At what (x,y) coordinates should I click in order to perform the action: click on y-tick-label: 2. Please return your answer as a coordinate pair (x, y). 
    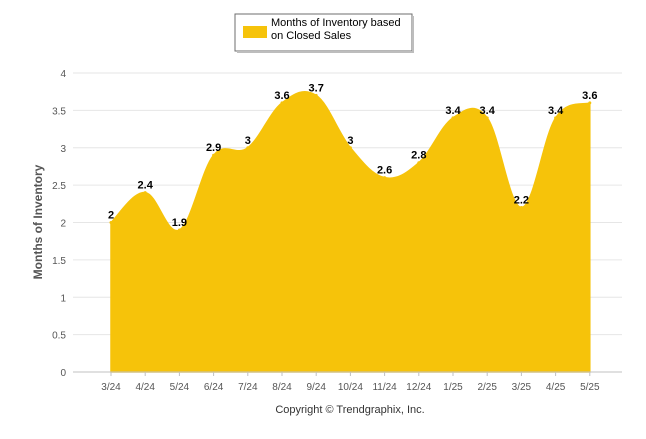
    Looking at the image, I should click on (63, 224).